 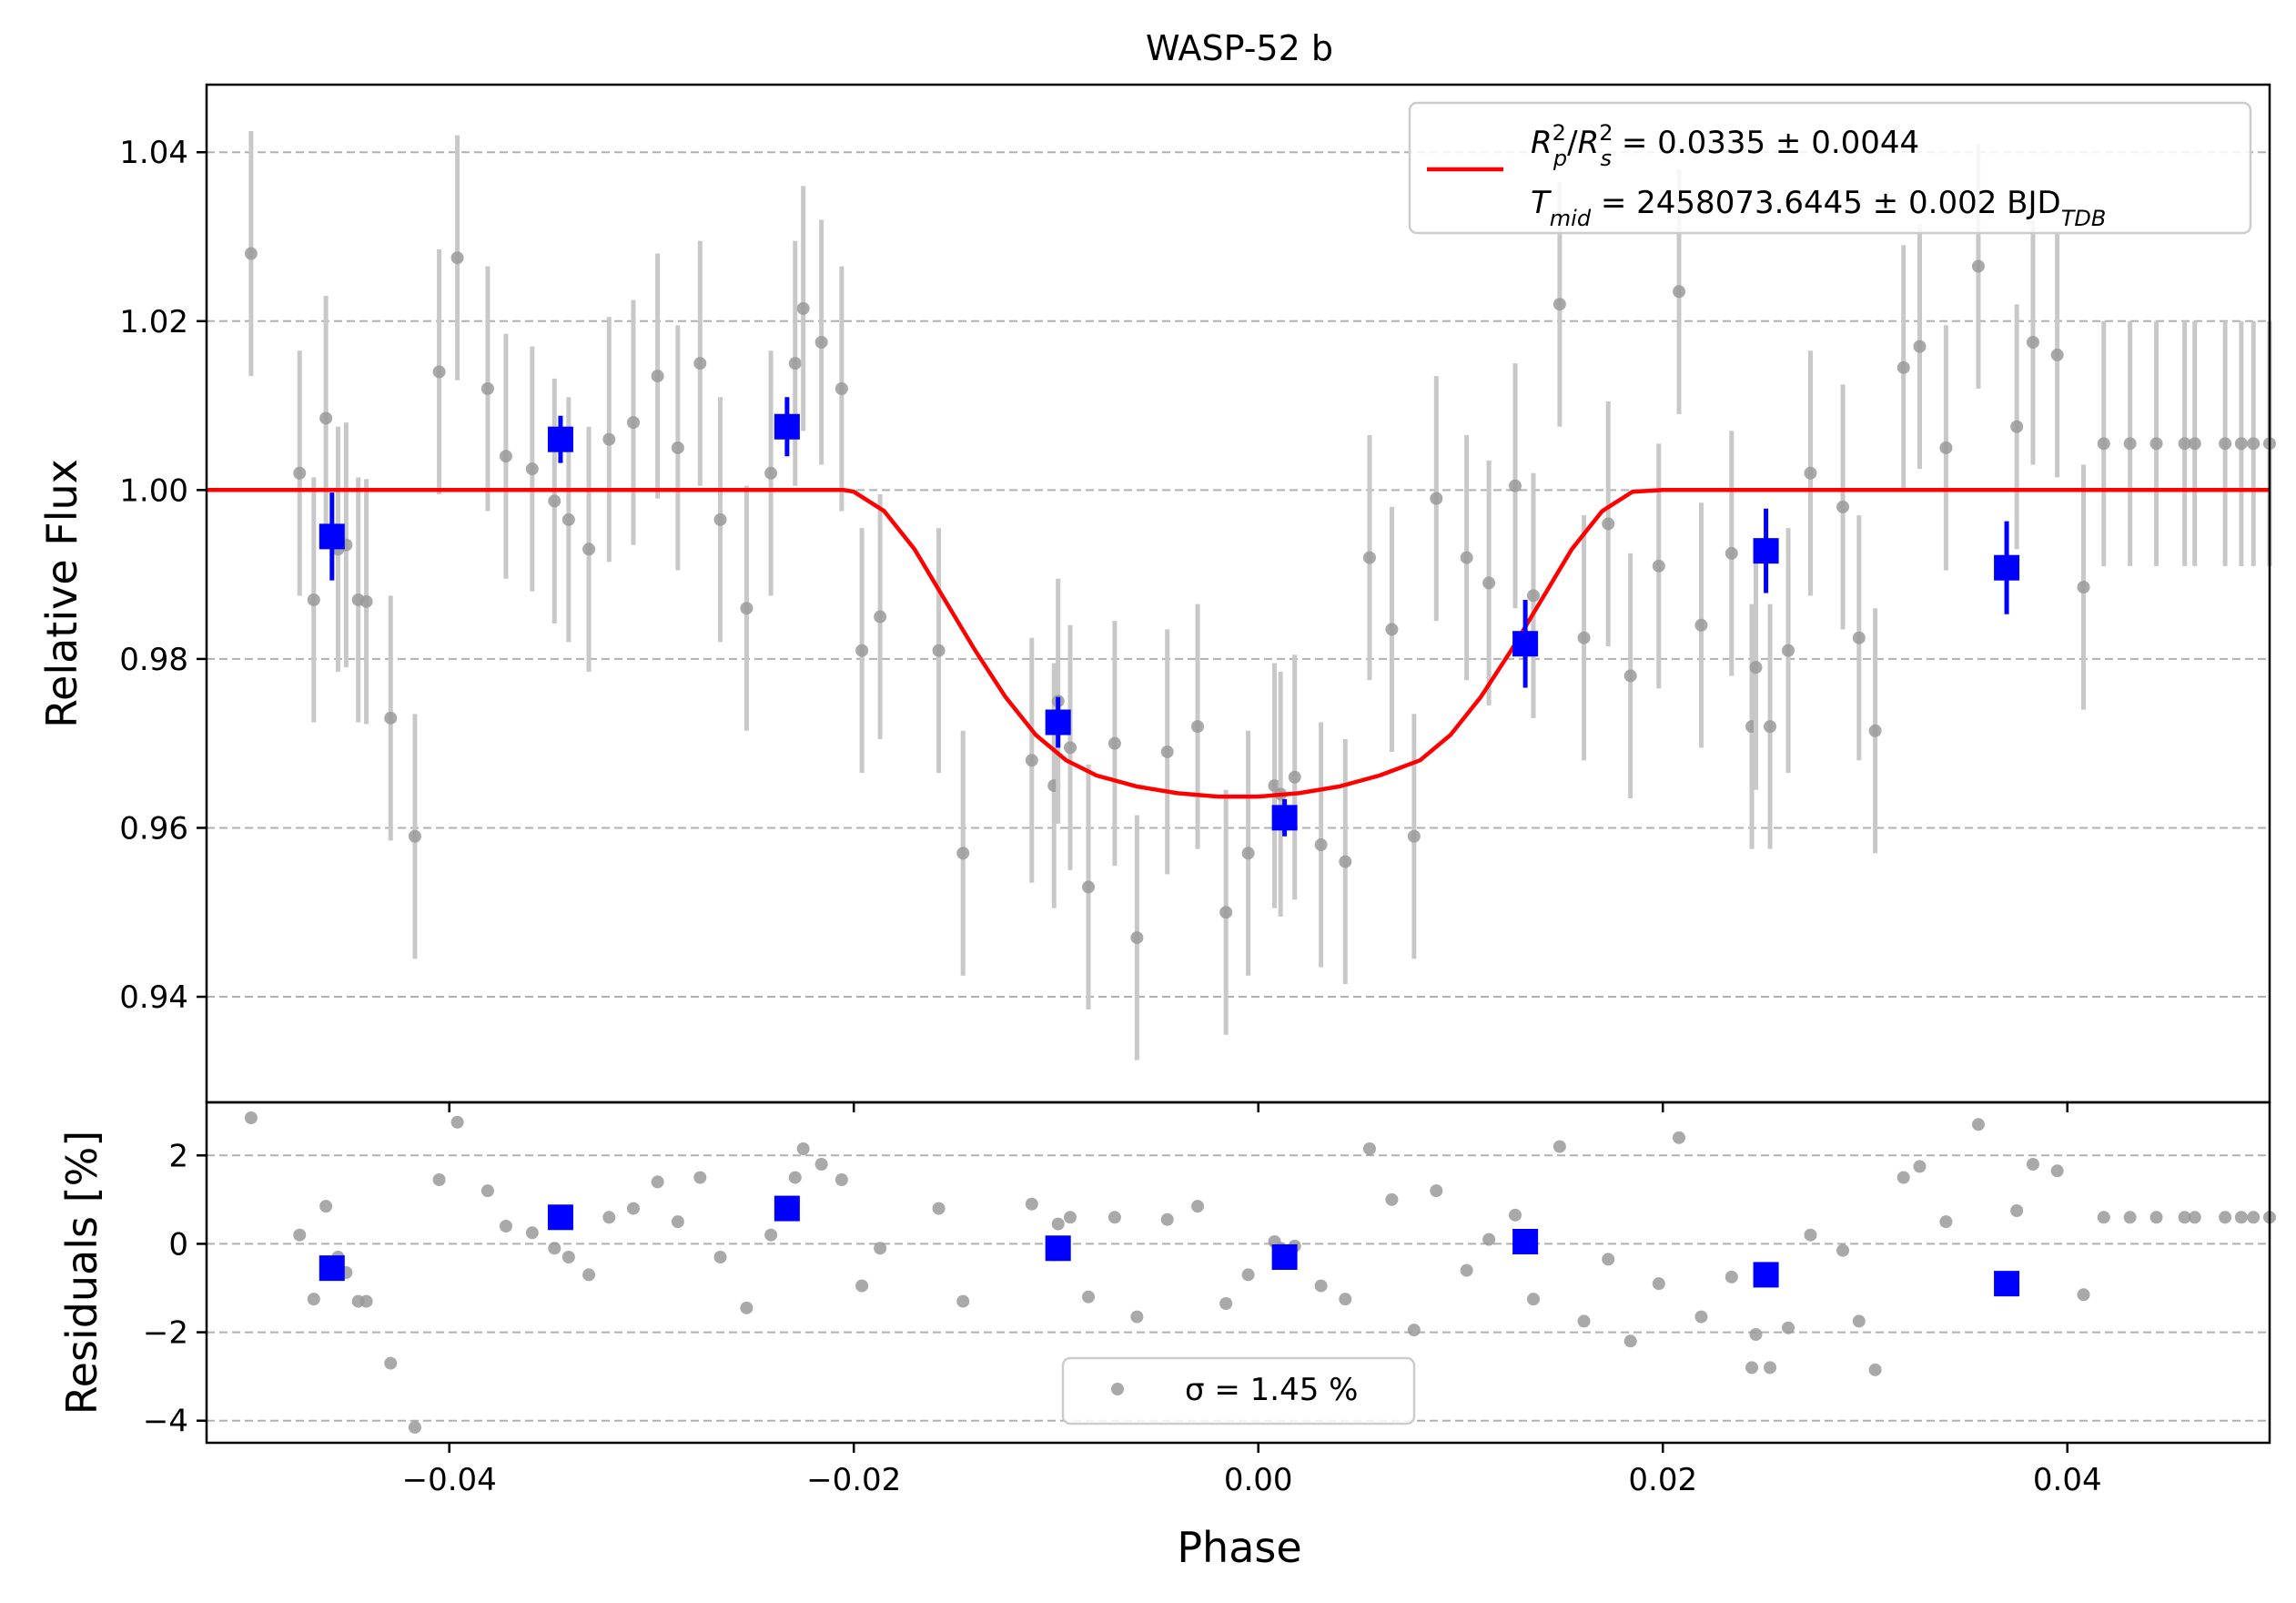 What do you see at coordinates (178, 1244) in the screenshot?
I see `residuals-y-tick-label: 0` at bounding box center [178, 1244].